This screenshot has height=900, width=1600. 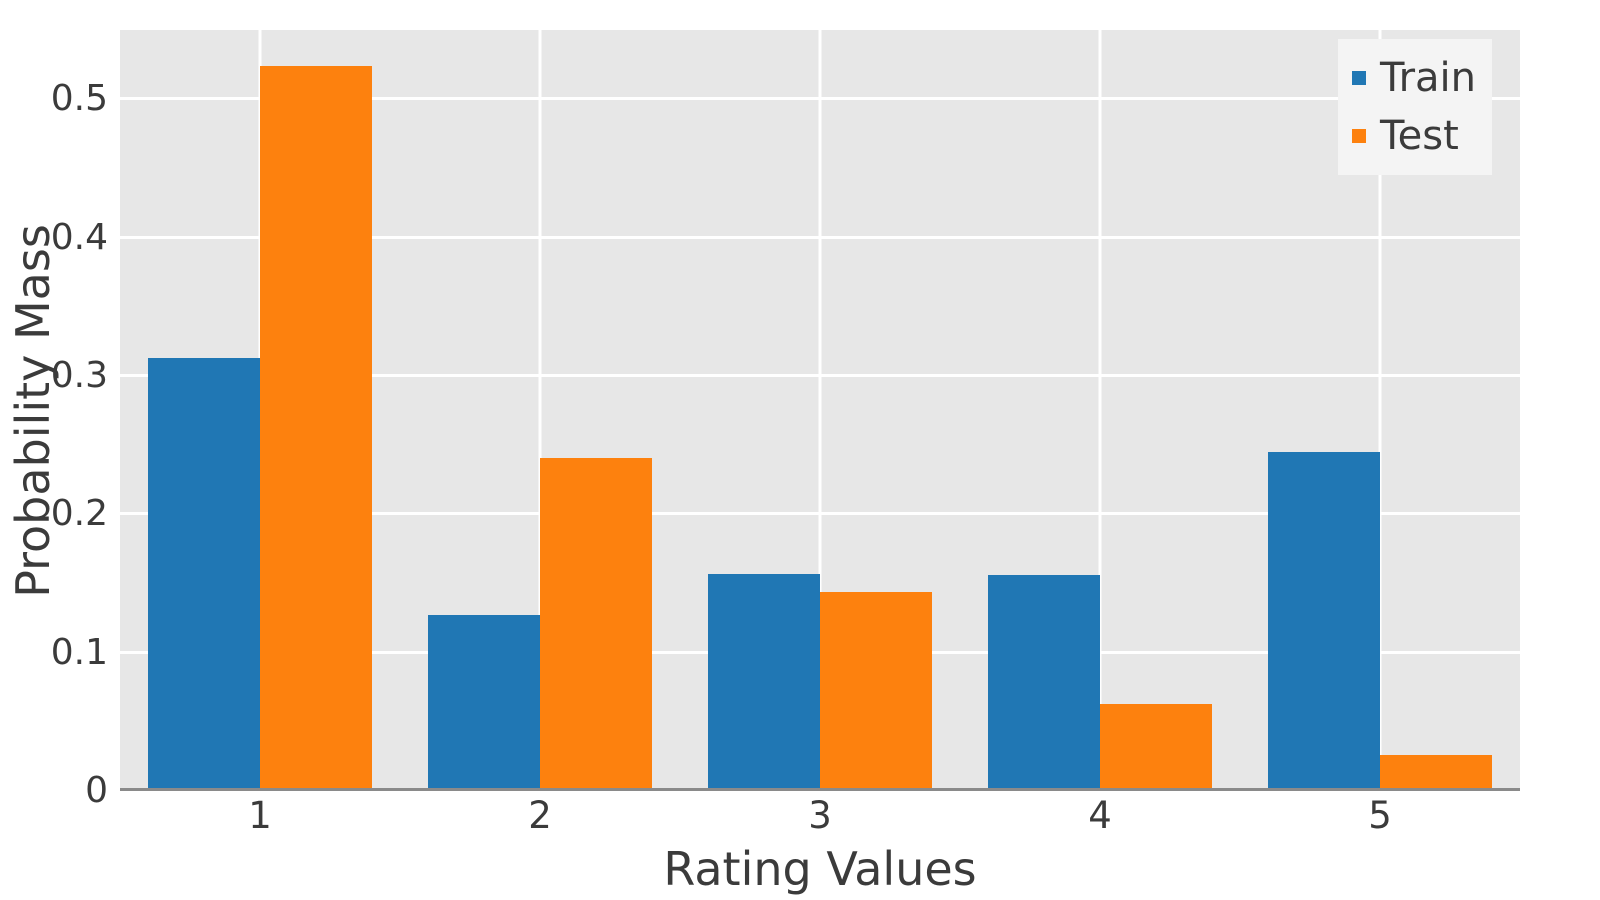 What do you see at coordinates (820, 869) in the screenshot?
I see `x-axis-title: Rating Values` at bounding box center [820, 869].